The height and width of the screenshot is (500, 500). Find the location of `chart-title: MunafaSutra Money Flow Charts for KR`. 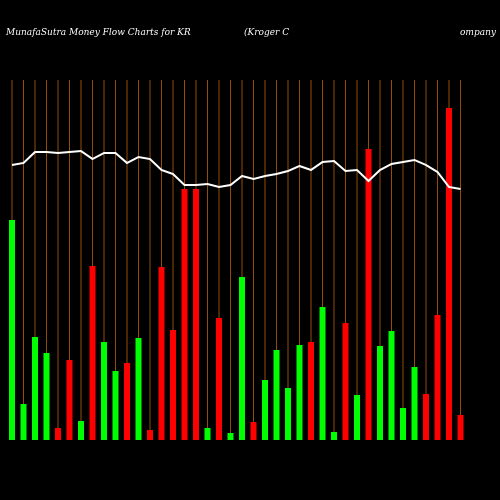

chart-title: MunafaSutra Money Flow Charts for KR is located at coordinates (98, 33).